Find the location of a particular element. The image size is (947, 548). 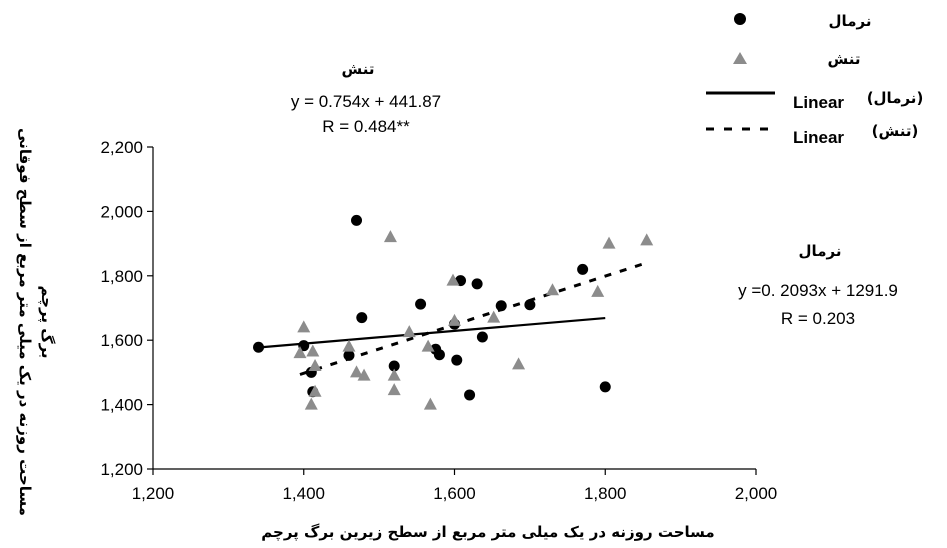

legend-stress-label: تنش is located at coordinates (844, 59).